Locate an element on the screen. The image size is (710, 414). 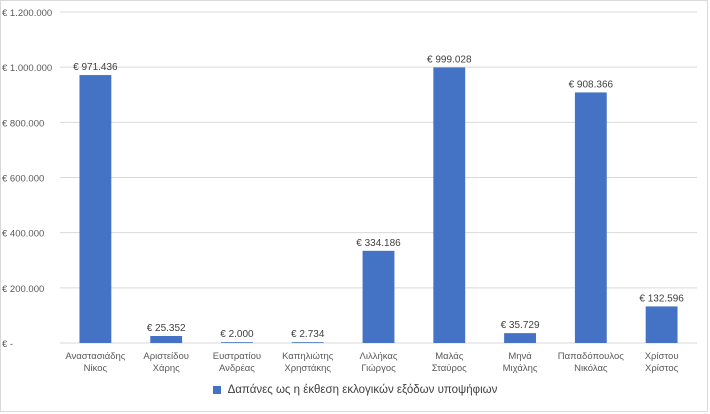
x-tick-label: Χρίστος is located at coordinates (662, 368).